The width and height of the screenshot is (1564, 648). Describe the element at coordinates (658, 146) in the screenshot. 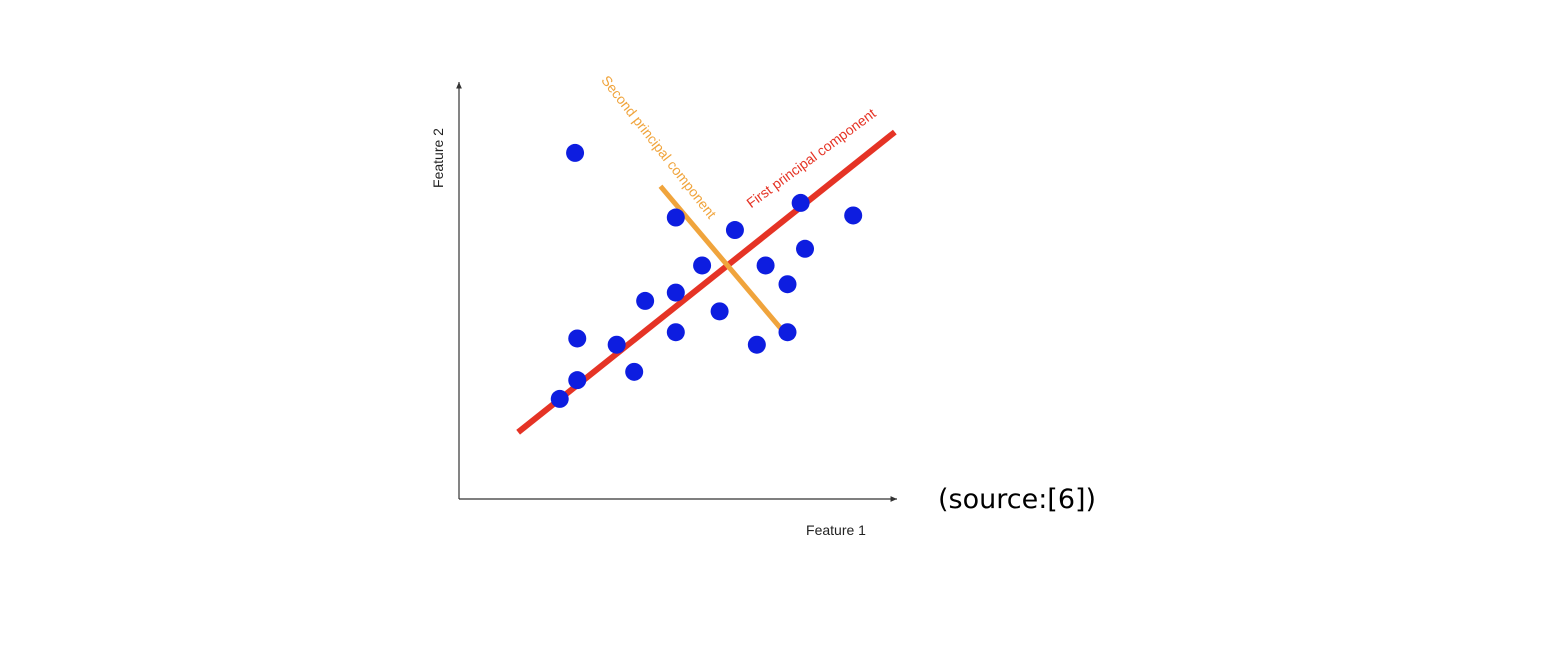

I see `second-pc-label: Second principal component` at that location.